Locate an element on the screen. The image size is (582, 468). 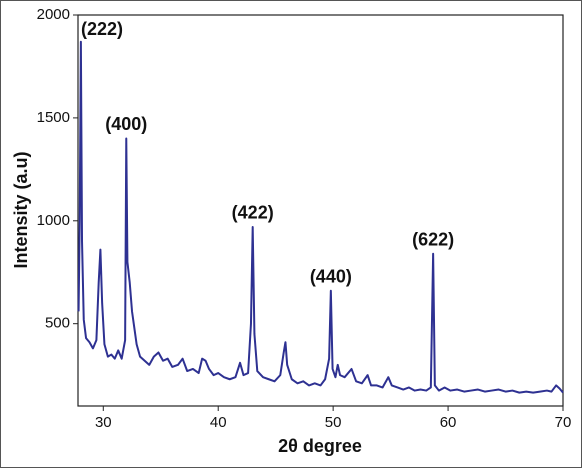
peak-label: (400) is located at coordinates (126, 124).